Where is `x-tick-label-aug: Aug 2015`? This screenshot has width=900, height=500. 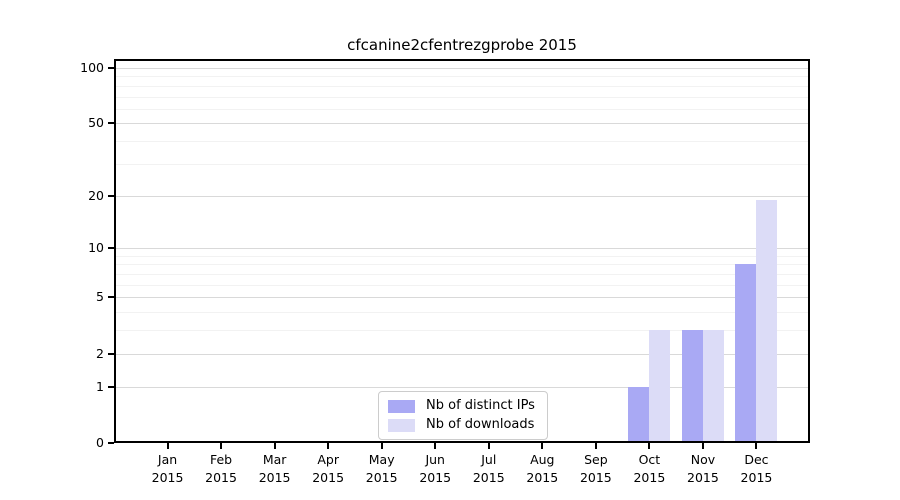
x-tick-label-aug: Aug 2015 is located at coordinates (542, 469).